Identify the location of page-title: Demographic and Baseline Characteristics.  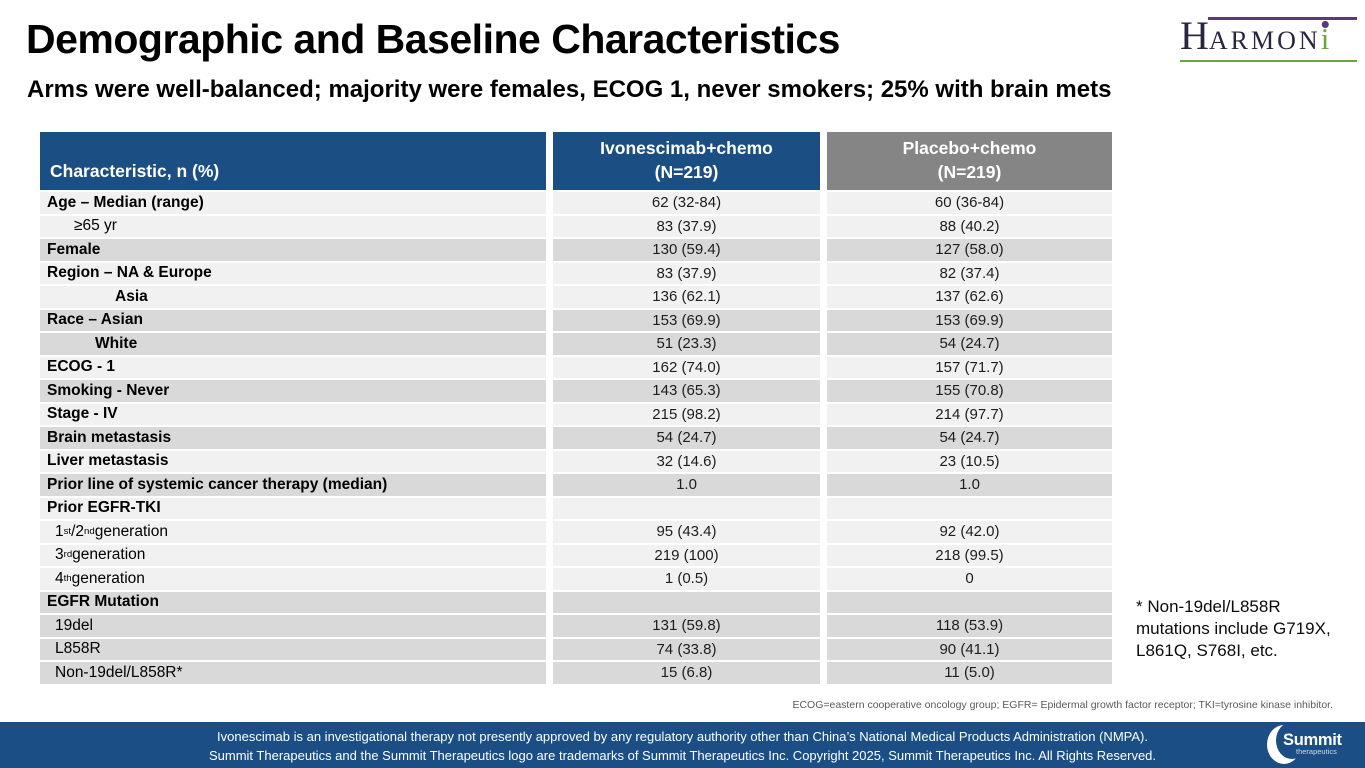
(433, 39).